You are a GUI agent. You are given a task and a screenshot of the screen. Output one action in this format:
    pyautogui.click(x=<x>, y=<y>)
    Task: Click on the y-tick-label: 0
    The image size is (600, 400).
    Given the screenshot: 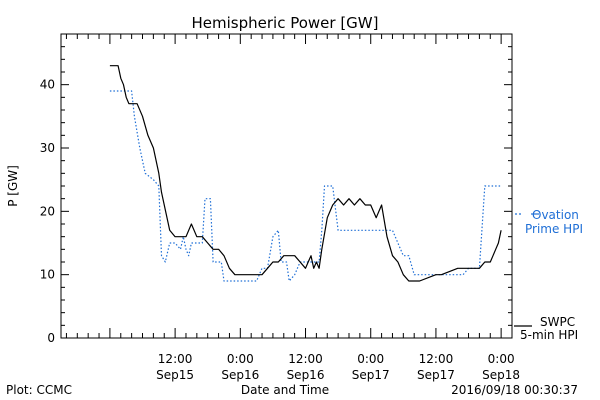 What is the action you would take?
    pyautogui.click(x=51, y=338)
    